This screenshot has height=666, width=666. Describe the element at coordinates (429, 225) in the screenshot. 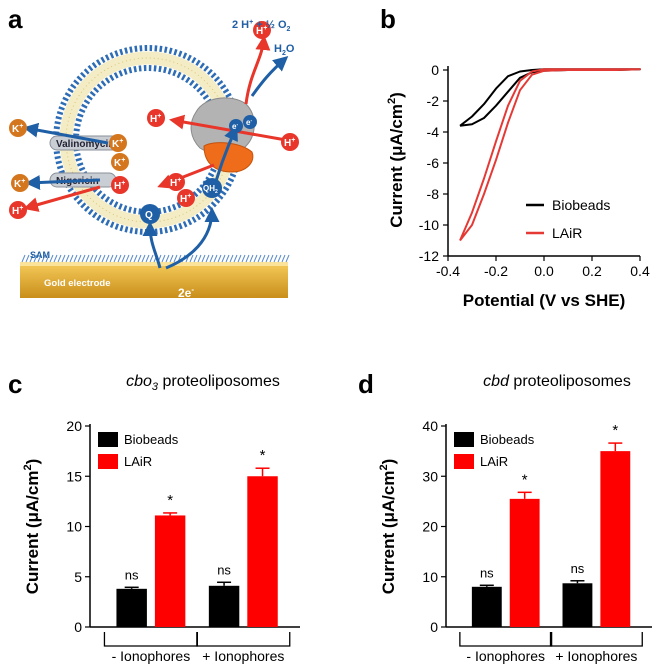

I see `y-tick-label: -10` at that location.